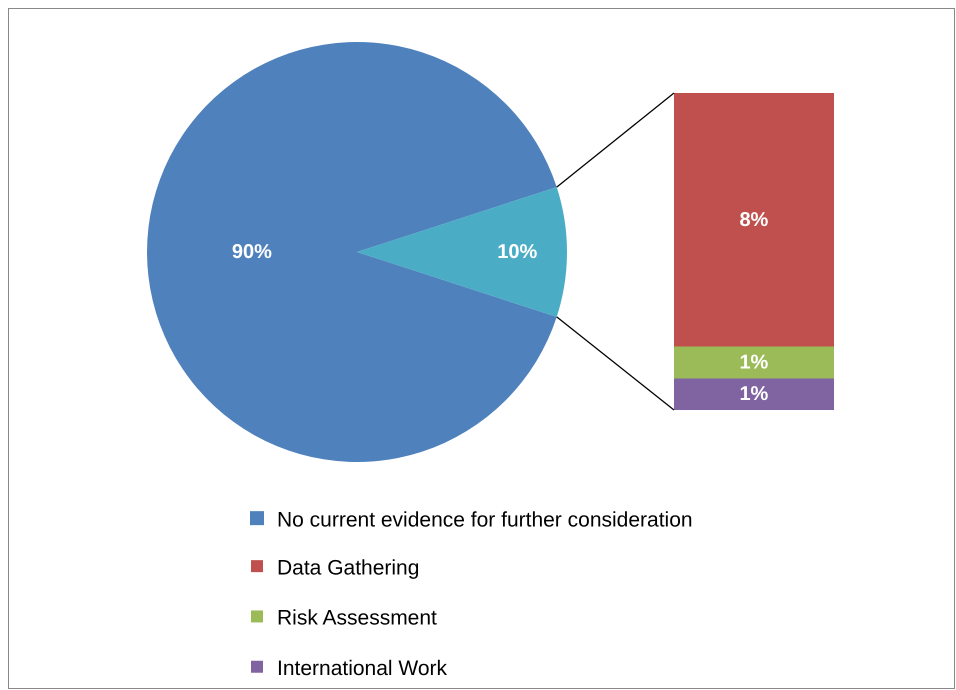 The image size is (956, 690). What do you see at coordinates (348, 568) in the screenshot?
I see `legend-label: Data Gathering` at bounding box center [348, 568].